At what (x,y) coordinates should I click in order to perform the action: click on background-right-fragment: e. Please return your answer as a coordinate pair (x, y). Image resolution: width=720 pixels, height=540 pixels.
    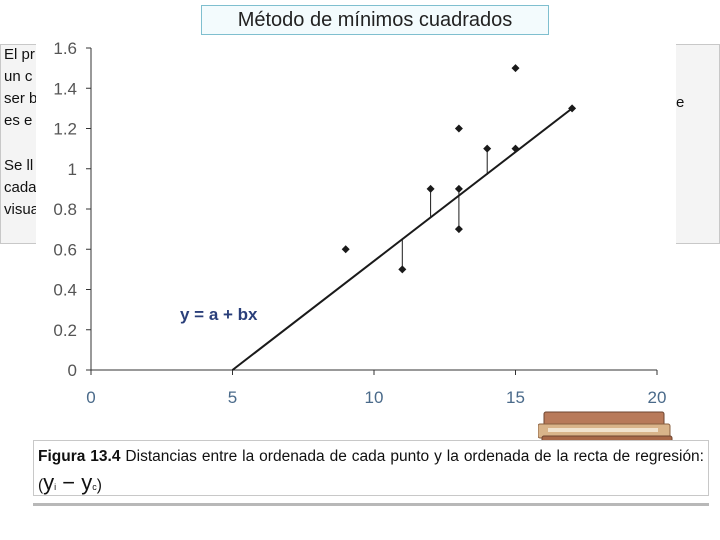
    Looking at the image, I should click on (680, 102).